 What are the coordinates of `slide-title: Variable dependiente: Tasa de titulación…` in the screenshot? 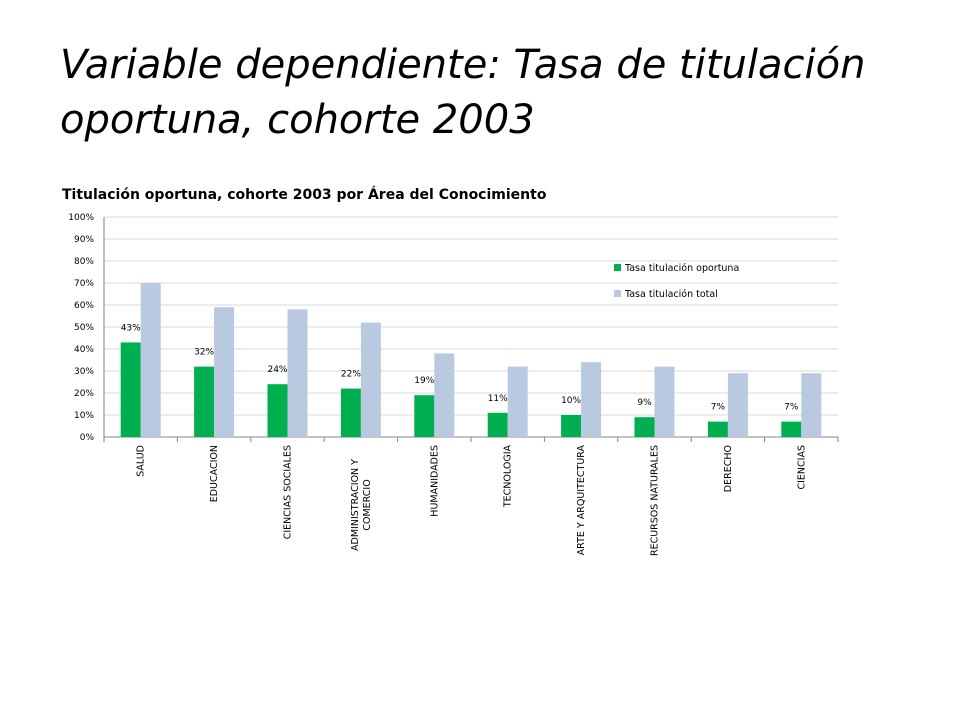 It's located at (463, 92).